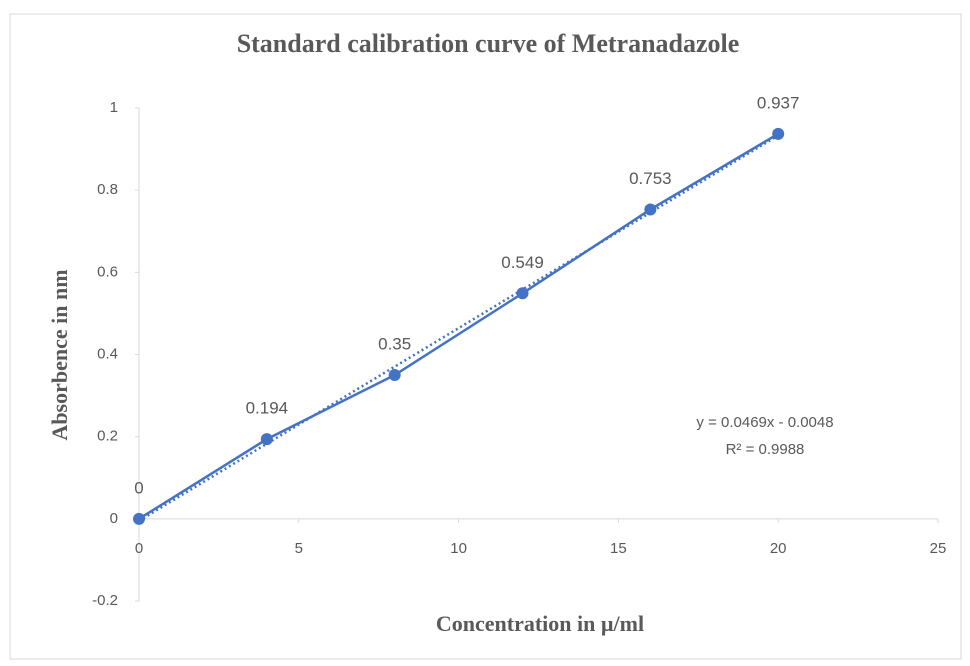  What do you see at coordinates (618, 548) in the screenshot?
I see `x-tick-label: 15` at bounding box center [618, 548].